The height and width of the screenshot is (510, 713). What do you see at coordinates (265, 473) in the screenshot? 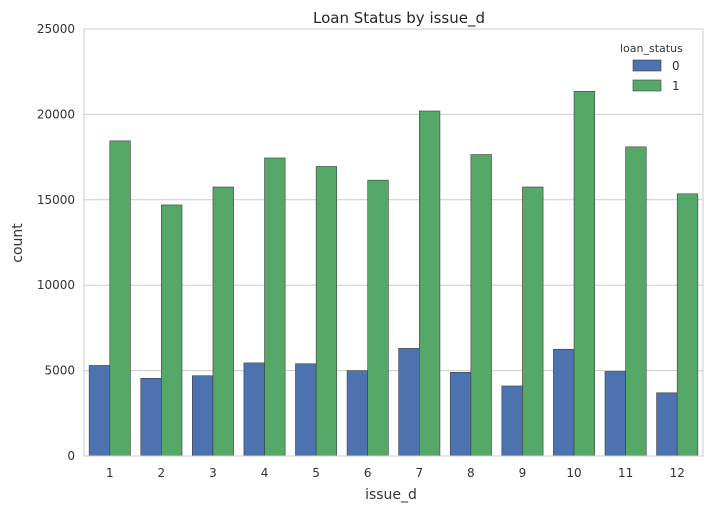
I see `x-tick-label: 4` at bounding box center [265, 473].